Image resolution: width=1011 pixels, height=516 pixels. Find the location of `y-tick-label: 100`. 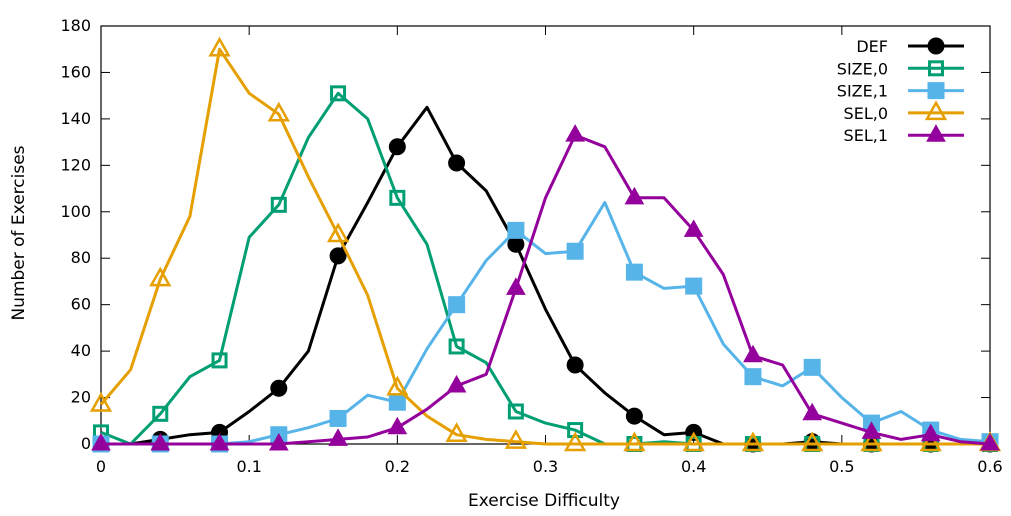

y-tick-label: 100 is located at coordinates (75, 211).